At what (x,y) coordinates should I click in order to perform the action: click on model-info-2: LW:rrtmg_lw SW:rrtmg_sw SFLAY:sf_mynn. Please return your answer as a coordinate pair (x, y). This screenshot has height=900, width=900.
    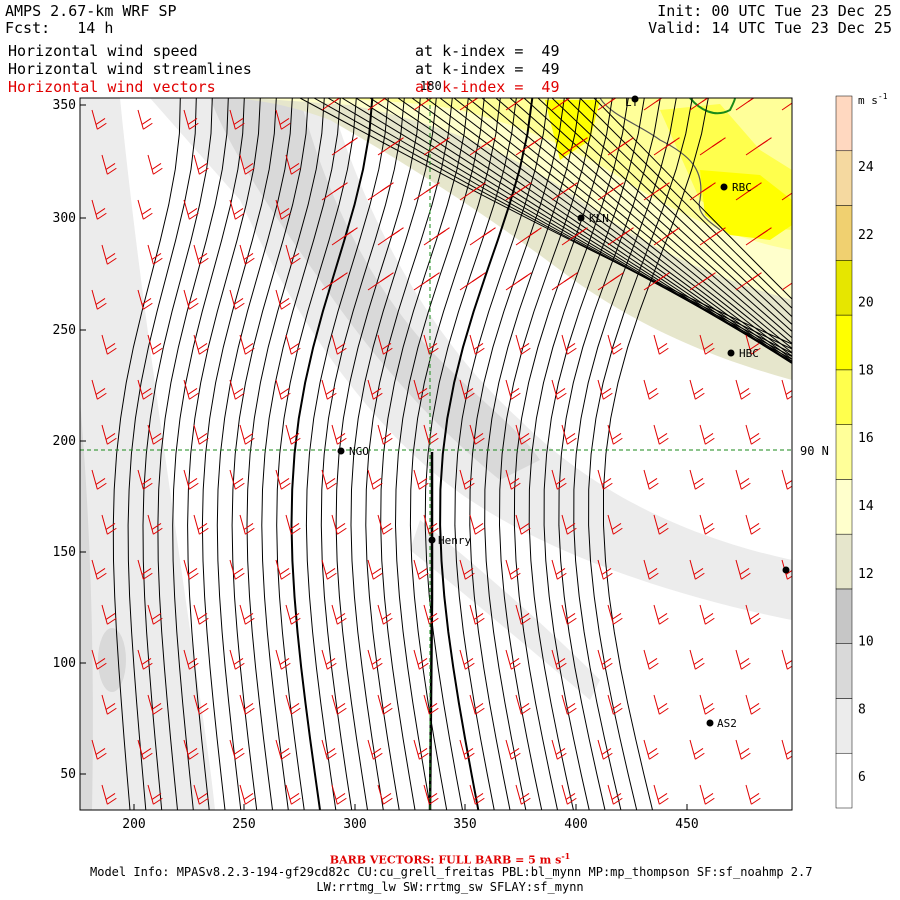
    Looking at the image, I should click on (450, 887).